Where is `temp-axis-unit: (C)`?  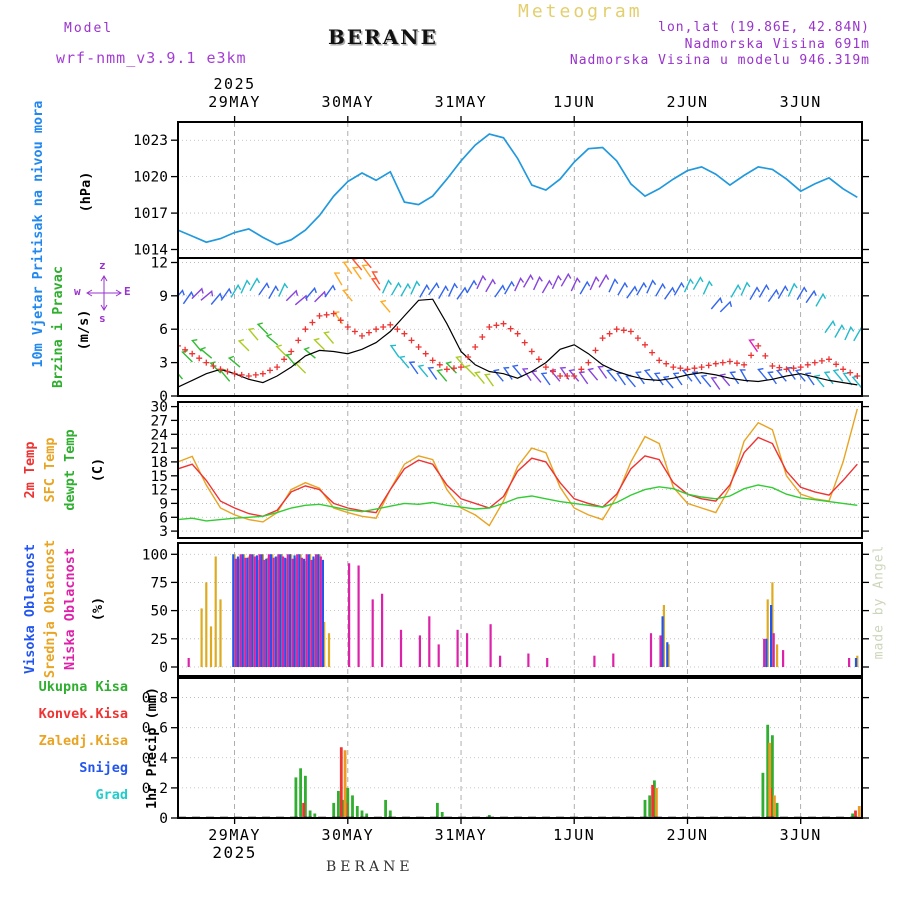 temp-axis-unit: (C) is located at coordinates (98, 470).